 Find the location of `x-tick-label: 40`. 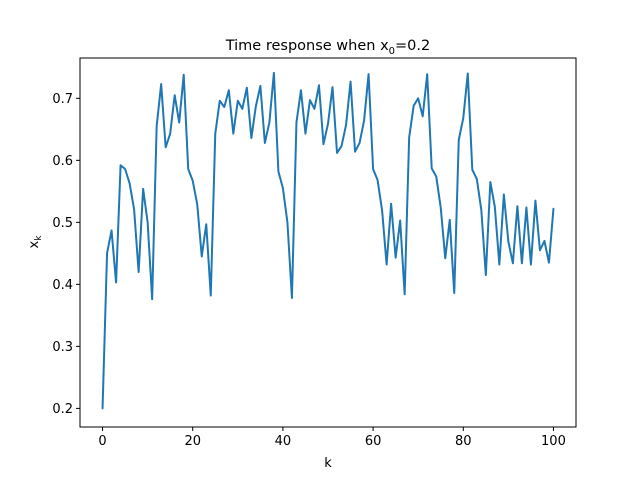

x-tick-label: 40 is located at coordinates (283, 441).